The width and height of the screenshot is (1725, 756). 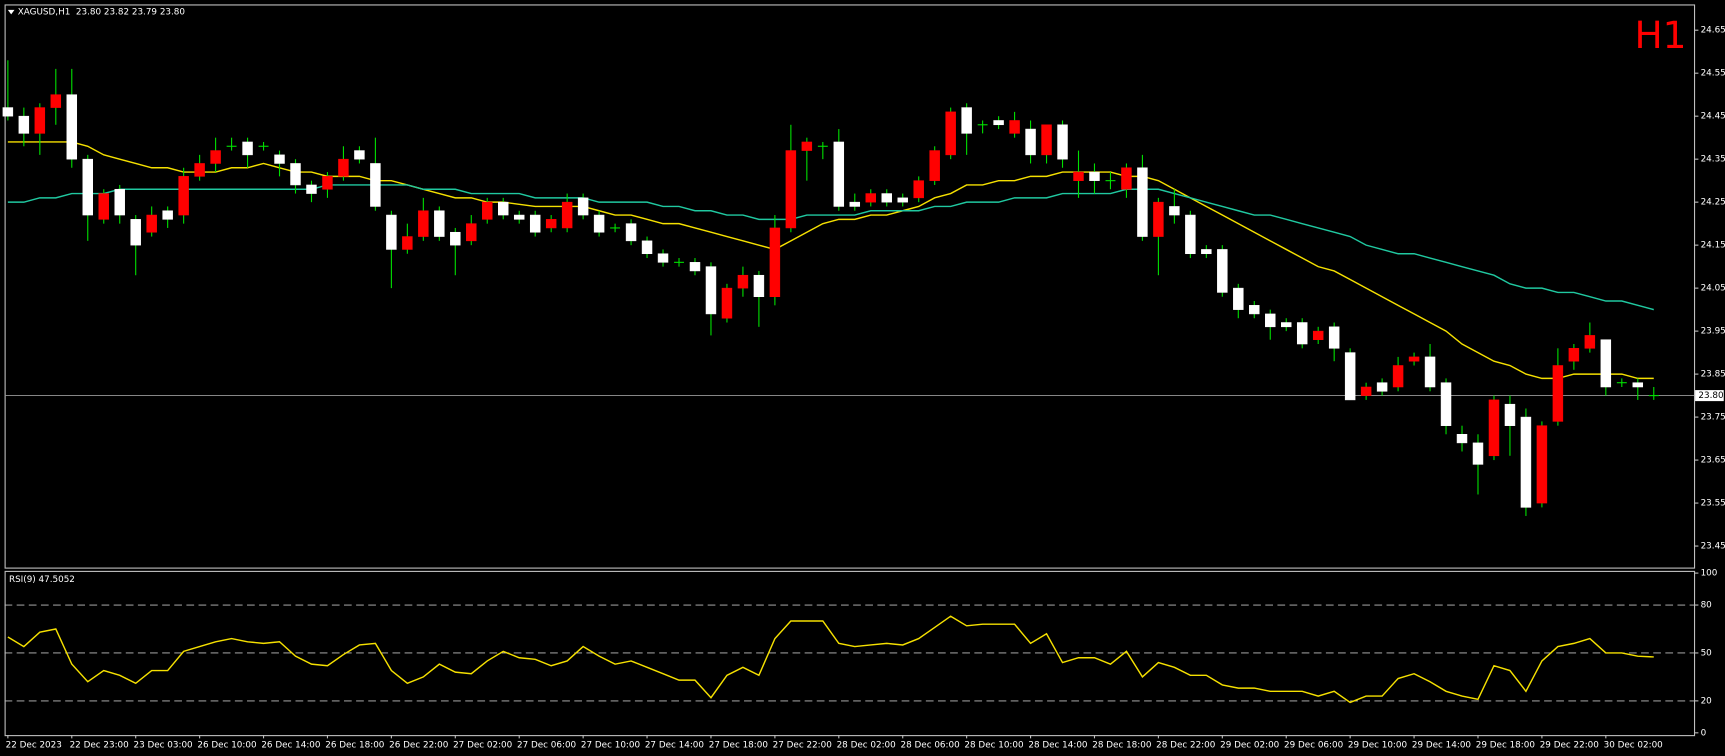 I want to click on symbol-header: XAGUSD,H1 23.80 23.82 23.79 23.80, so click(x=102, y=13).